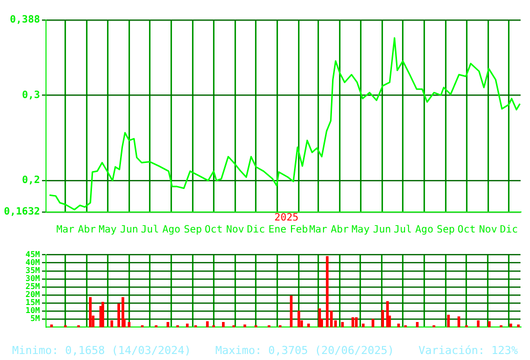 The image size is (530, 360). Describe the element at coordinates (299, 230) in the screenshot. I see `x-tick-label: Feb` at that location.